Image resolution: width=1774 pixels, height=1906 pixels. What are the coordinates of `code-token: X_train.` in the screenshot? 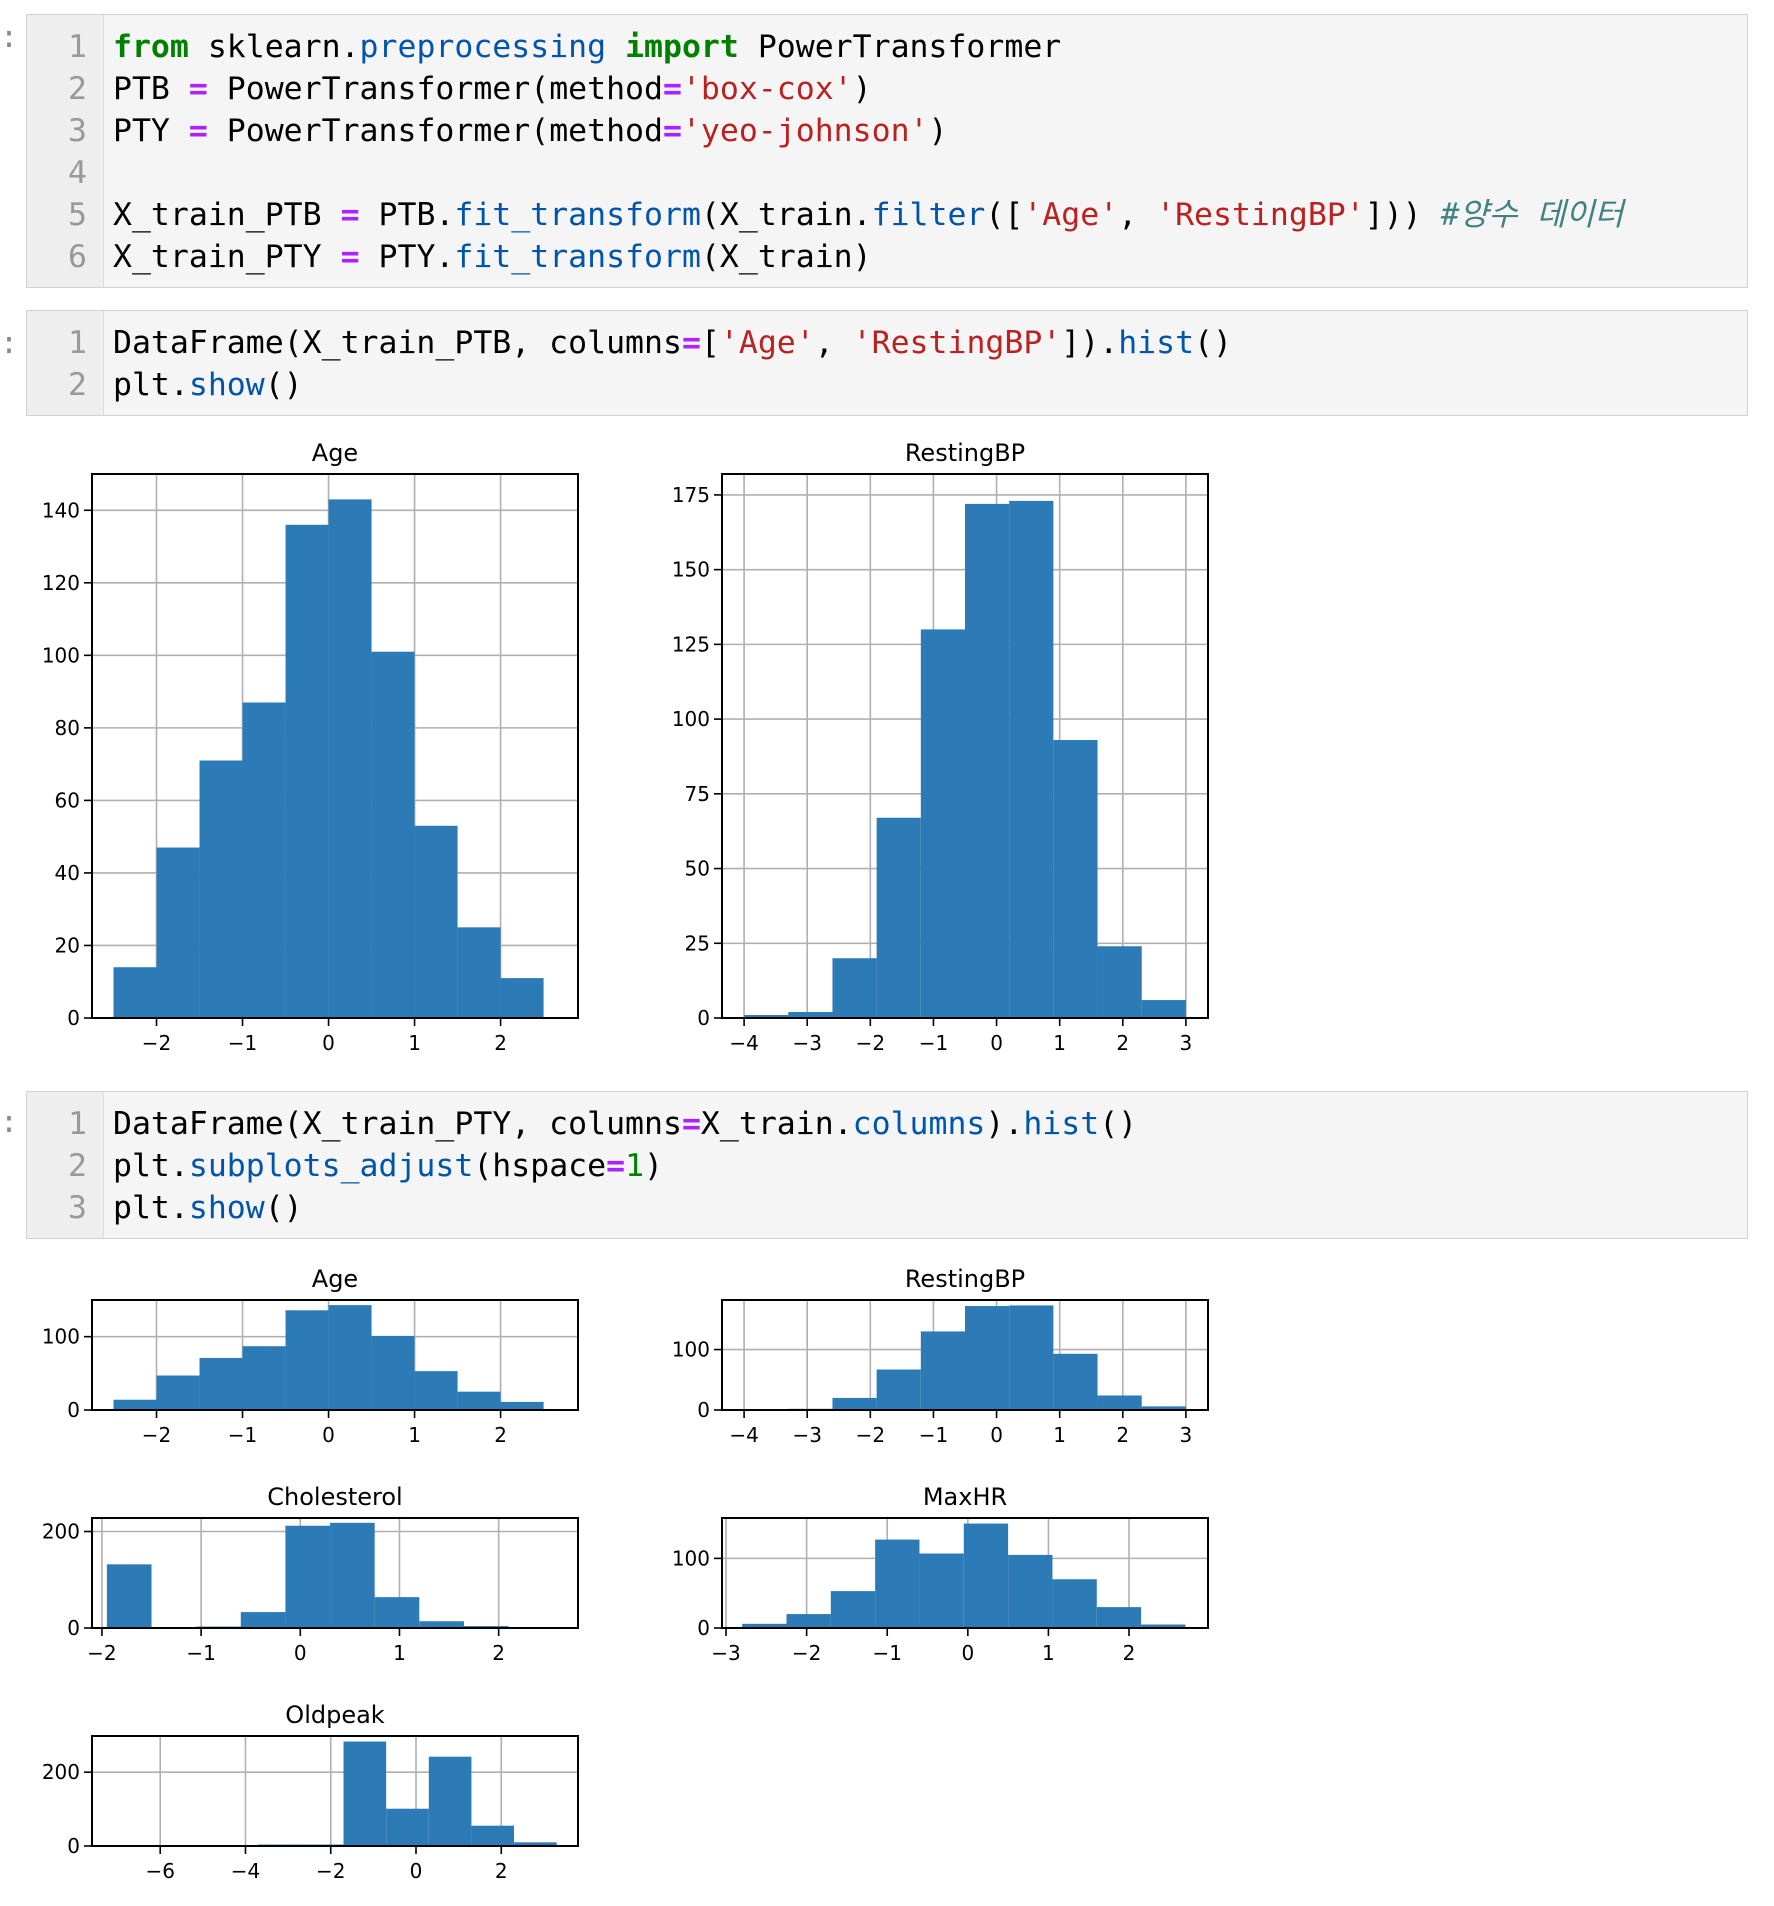 It's located at (776, 1124).